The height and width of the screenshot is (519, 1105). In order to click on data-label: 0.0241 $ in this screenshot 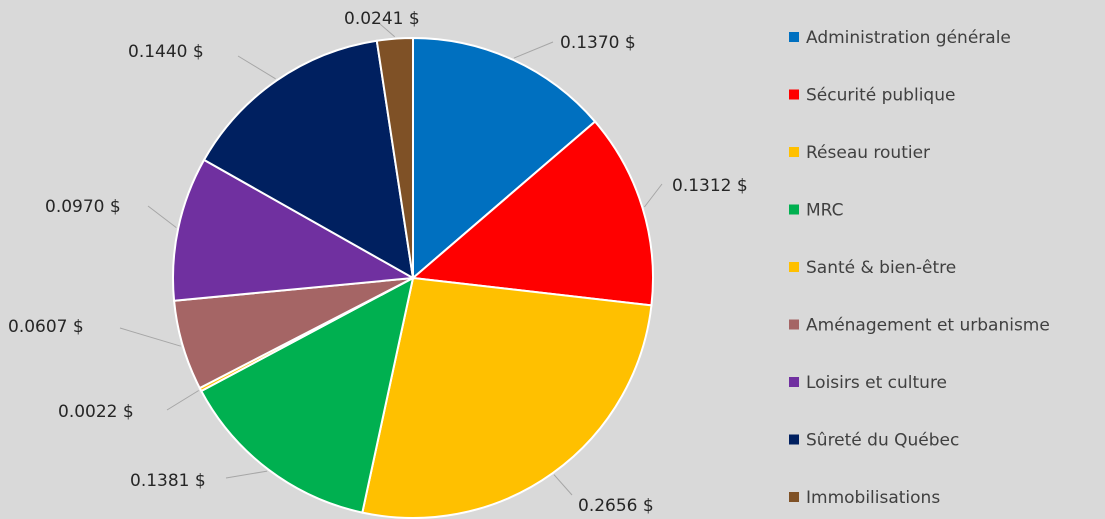, I will do `click(382, 19)`.